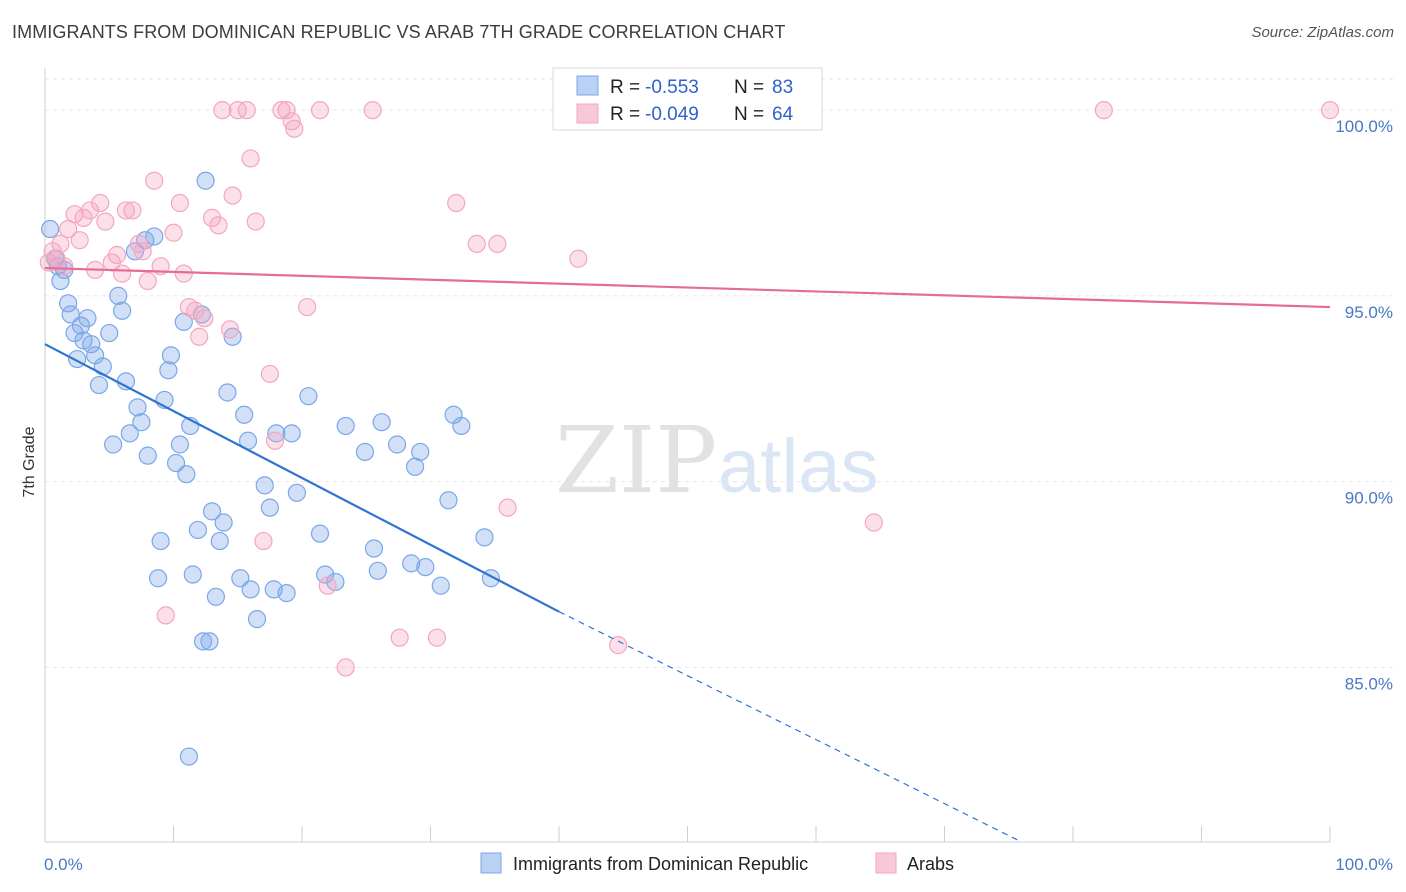  What do you see at coordinates (587, 85) in the screenshot?
I see `legend-swatch-dominican` at bounding box center [587, 85].